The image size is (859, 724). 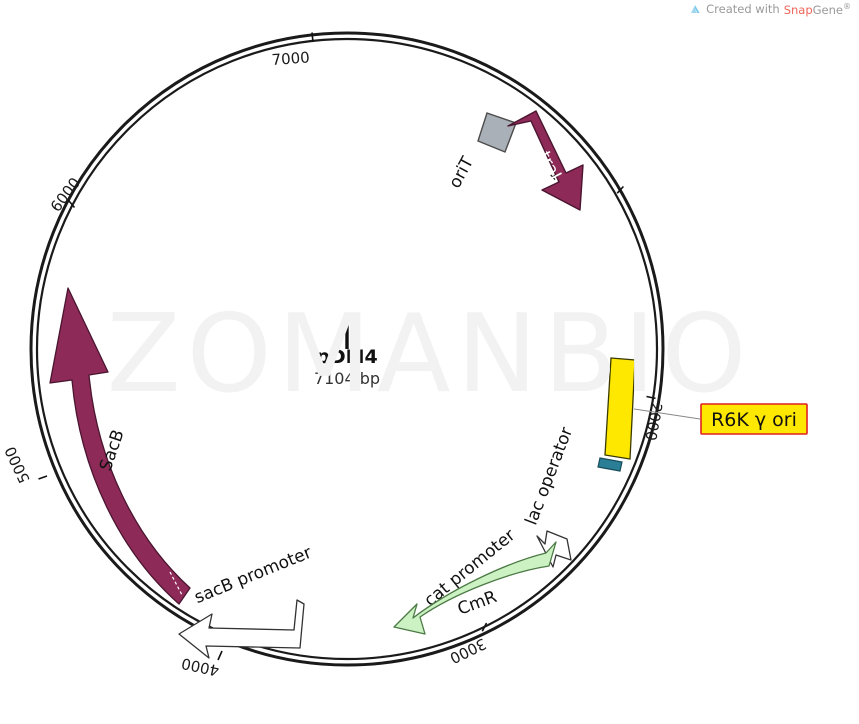 I want to click on feature-sacb-promoter, so click(x=241, y=629).